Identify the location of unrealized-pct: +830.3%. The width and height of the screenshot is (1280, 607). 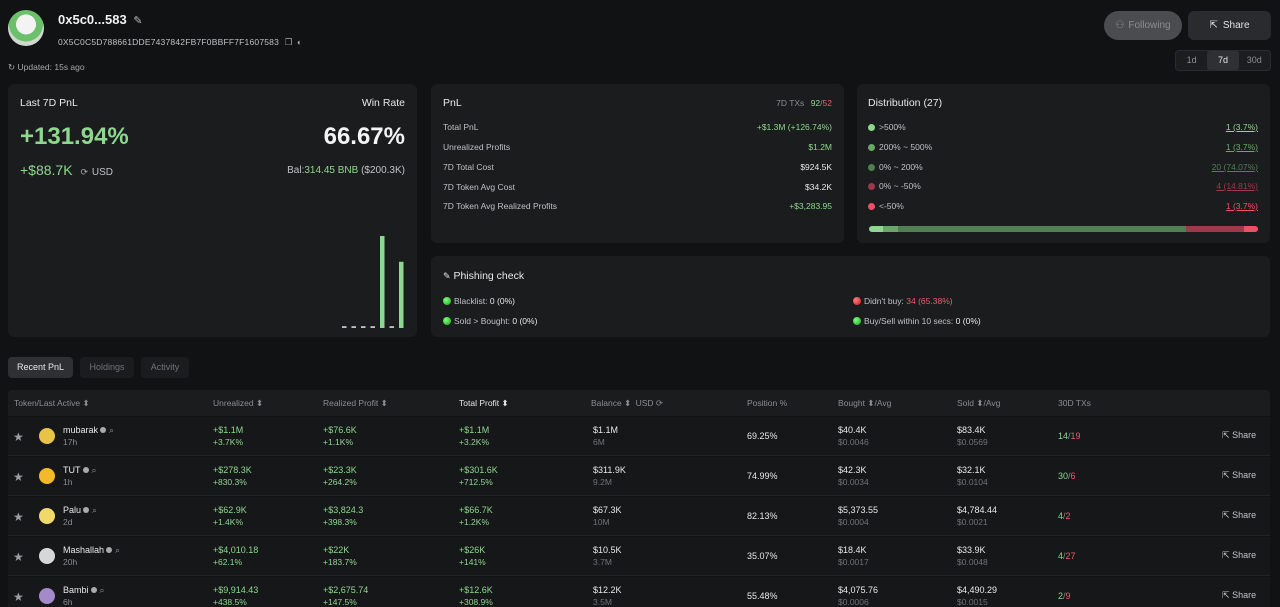
(230, 482).